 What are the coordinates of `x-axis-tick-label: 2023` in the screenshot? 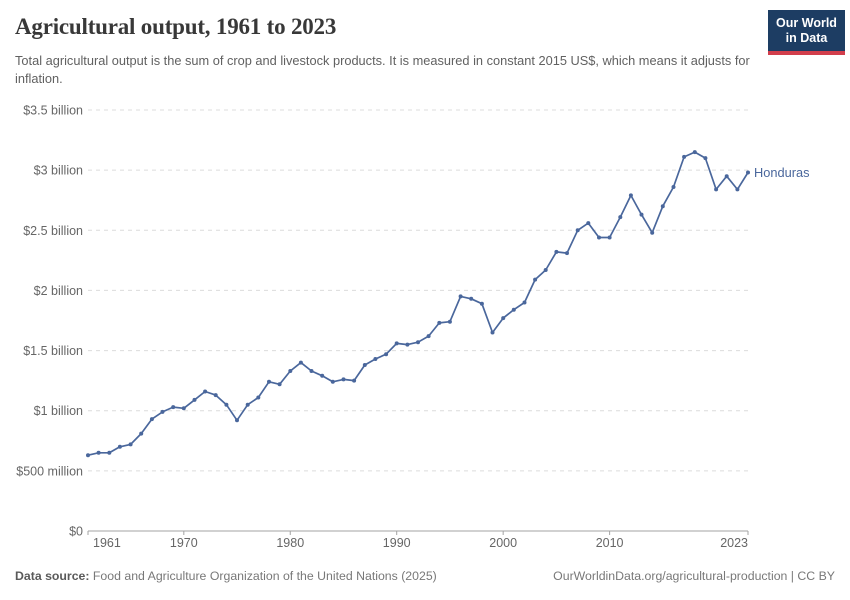 It's located at (734, 543).